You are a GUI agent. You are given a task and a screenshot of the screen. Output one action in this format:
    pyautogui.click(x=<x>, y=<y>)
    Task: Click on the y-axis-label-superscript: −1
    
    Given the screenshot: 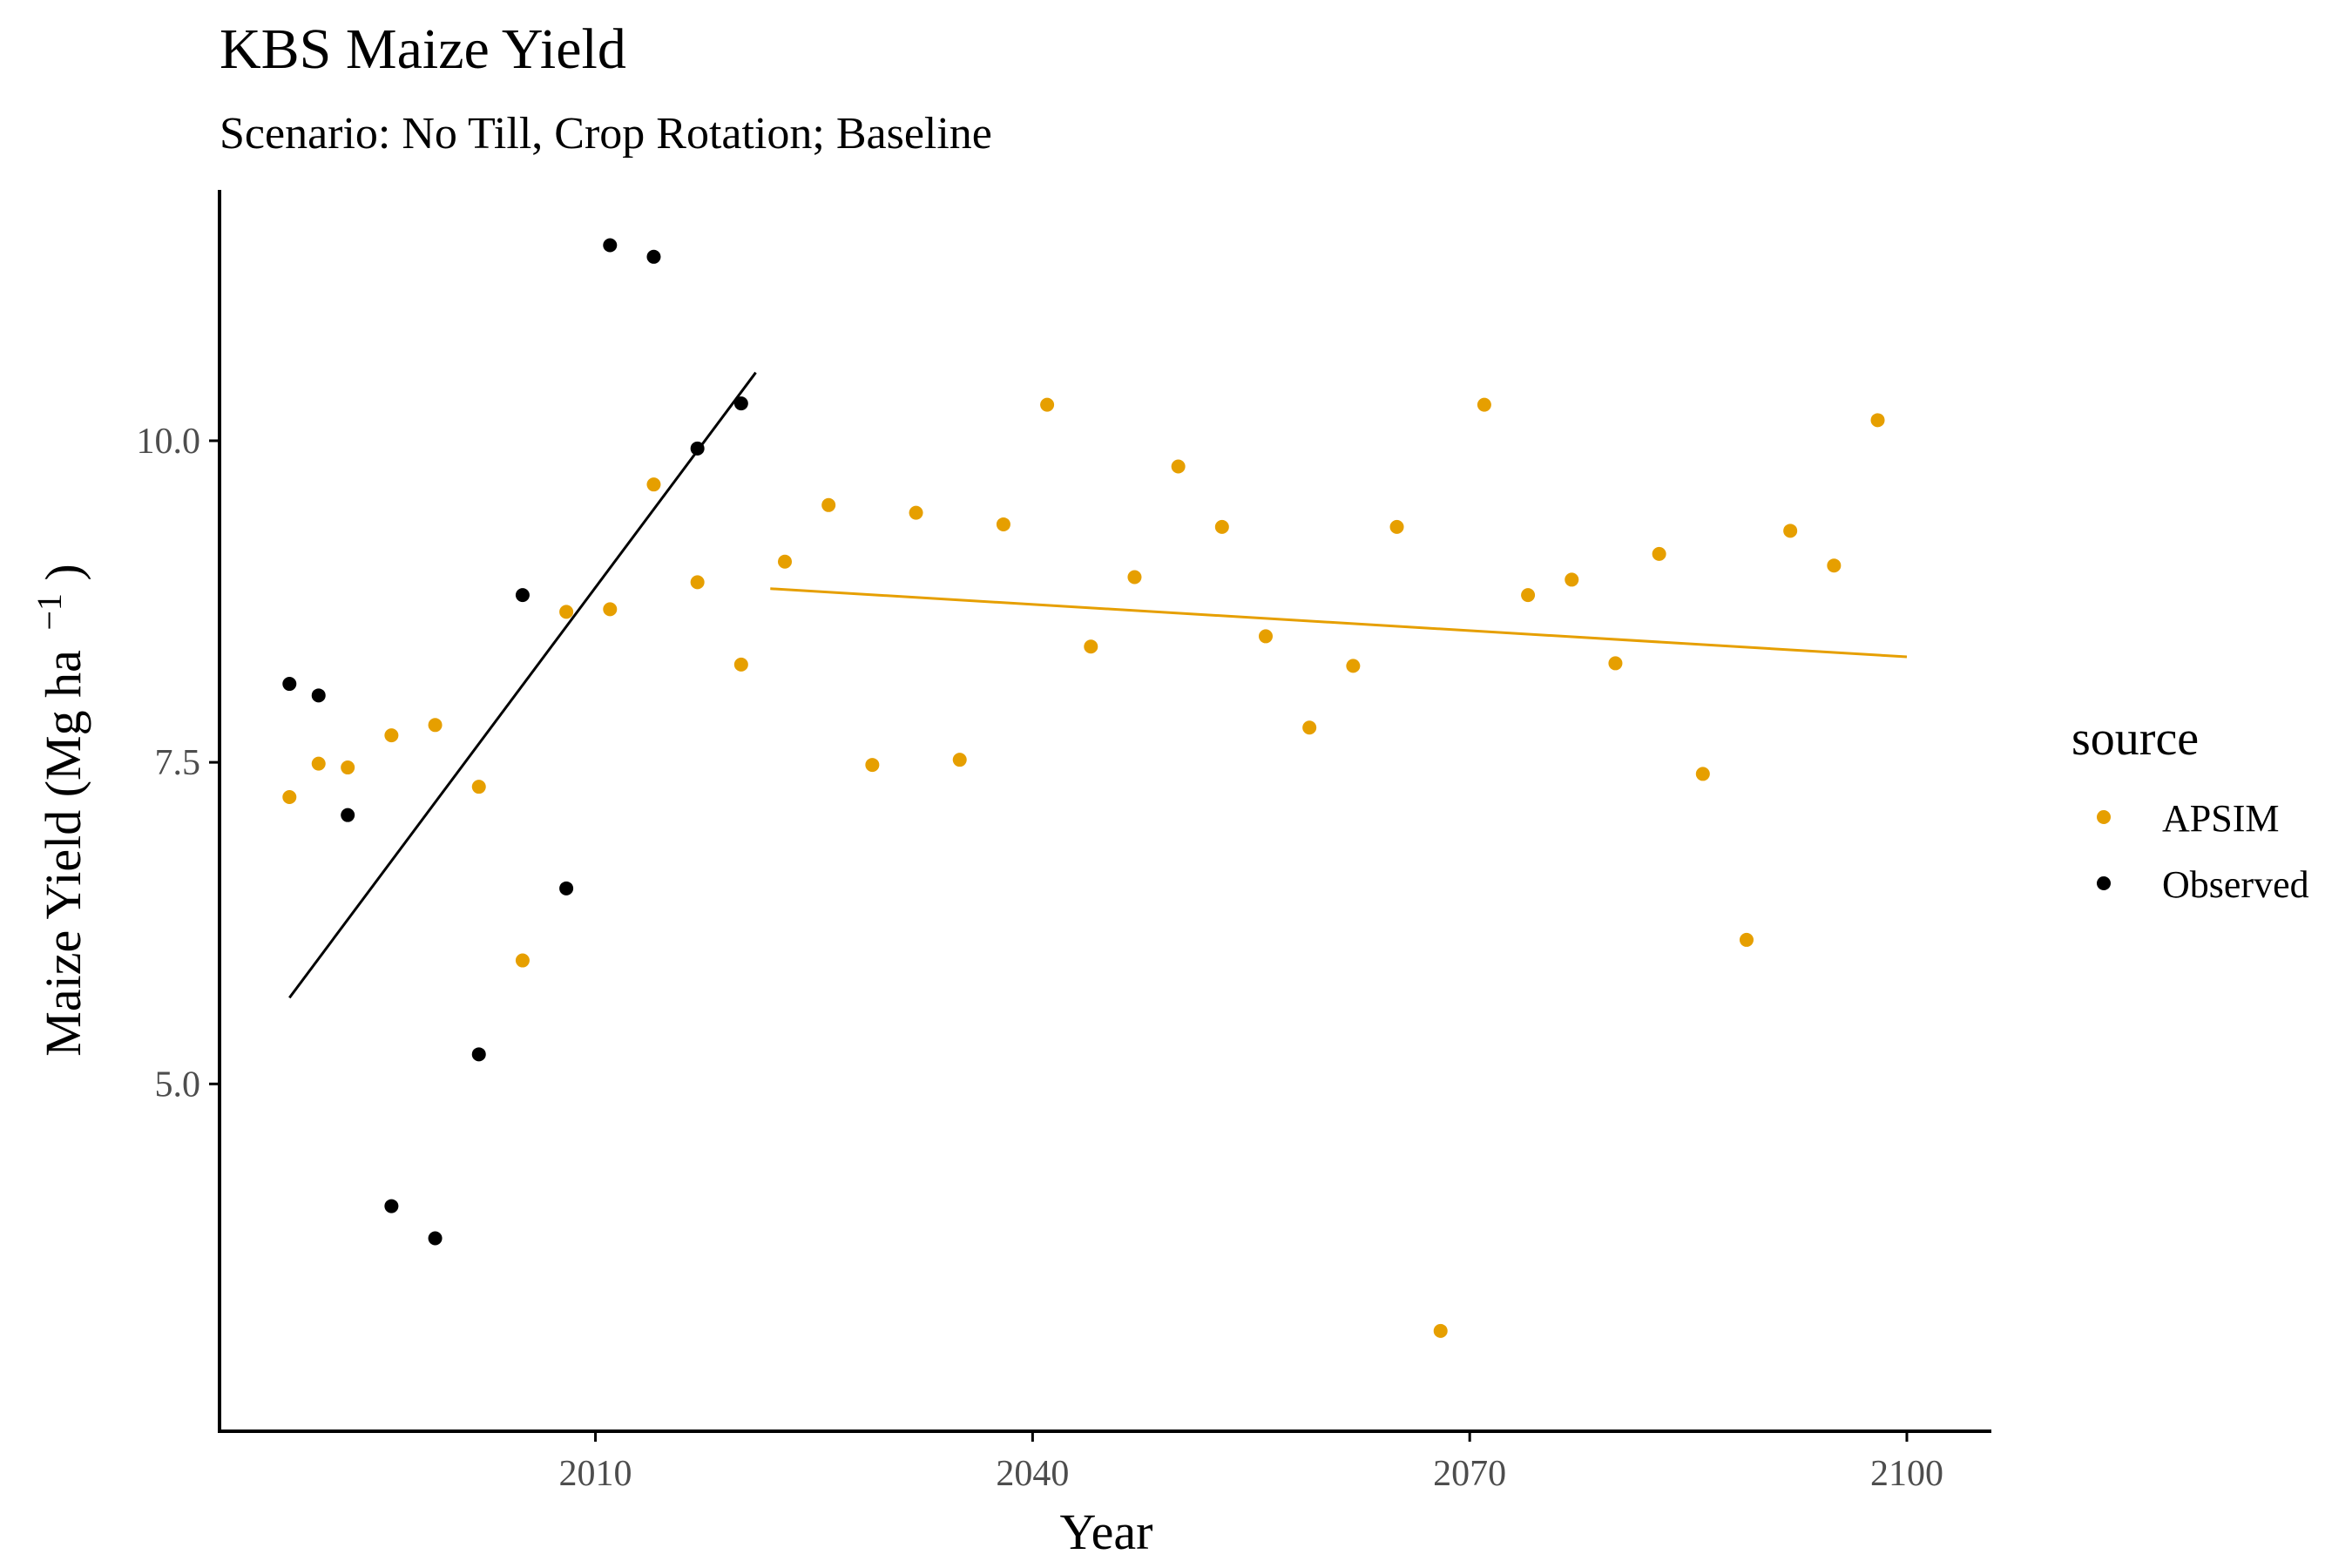 What is the action you would take?
    pyautogui.click(x=49, y=612)
    